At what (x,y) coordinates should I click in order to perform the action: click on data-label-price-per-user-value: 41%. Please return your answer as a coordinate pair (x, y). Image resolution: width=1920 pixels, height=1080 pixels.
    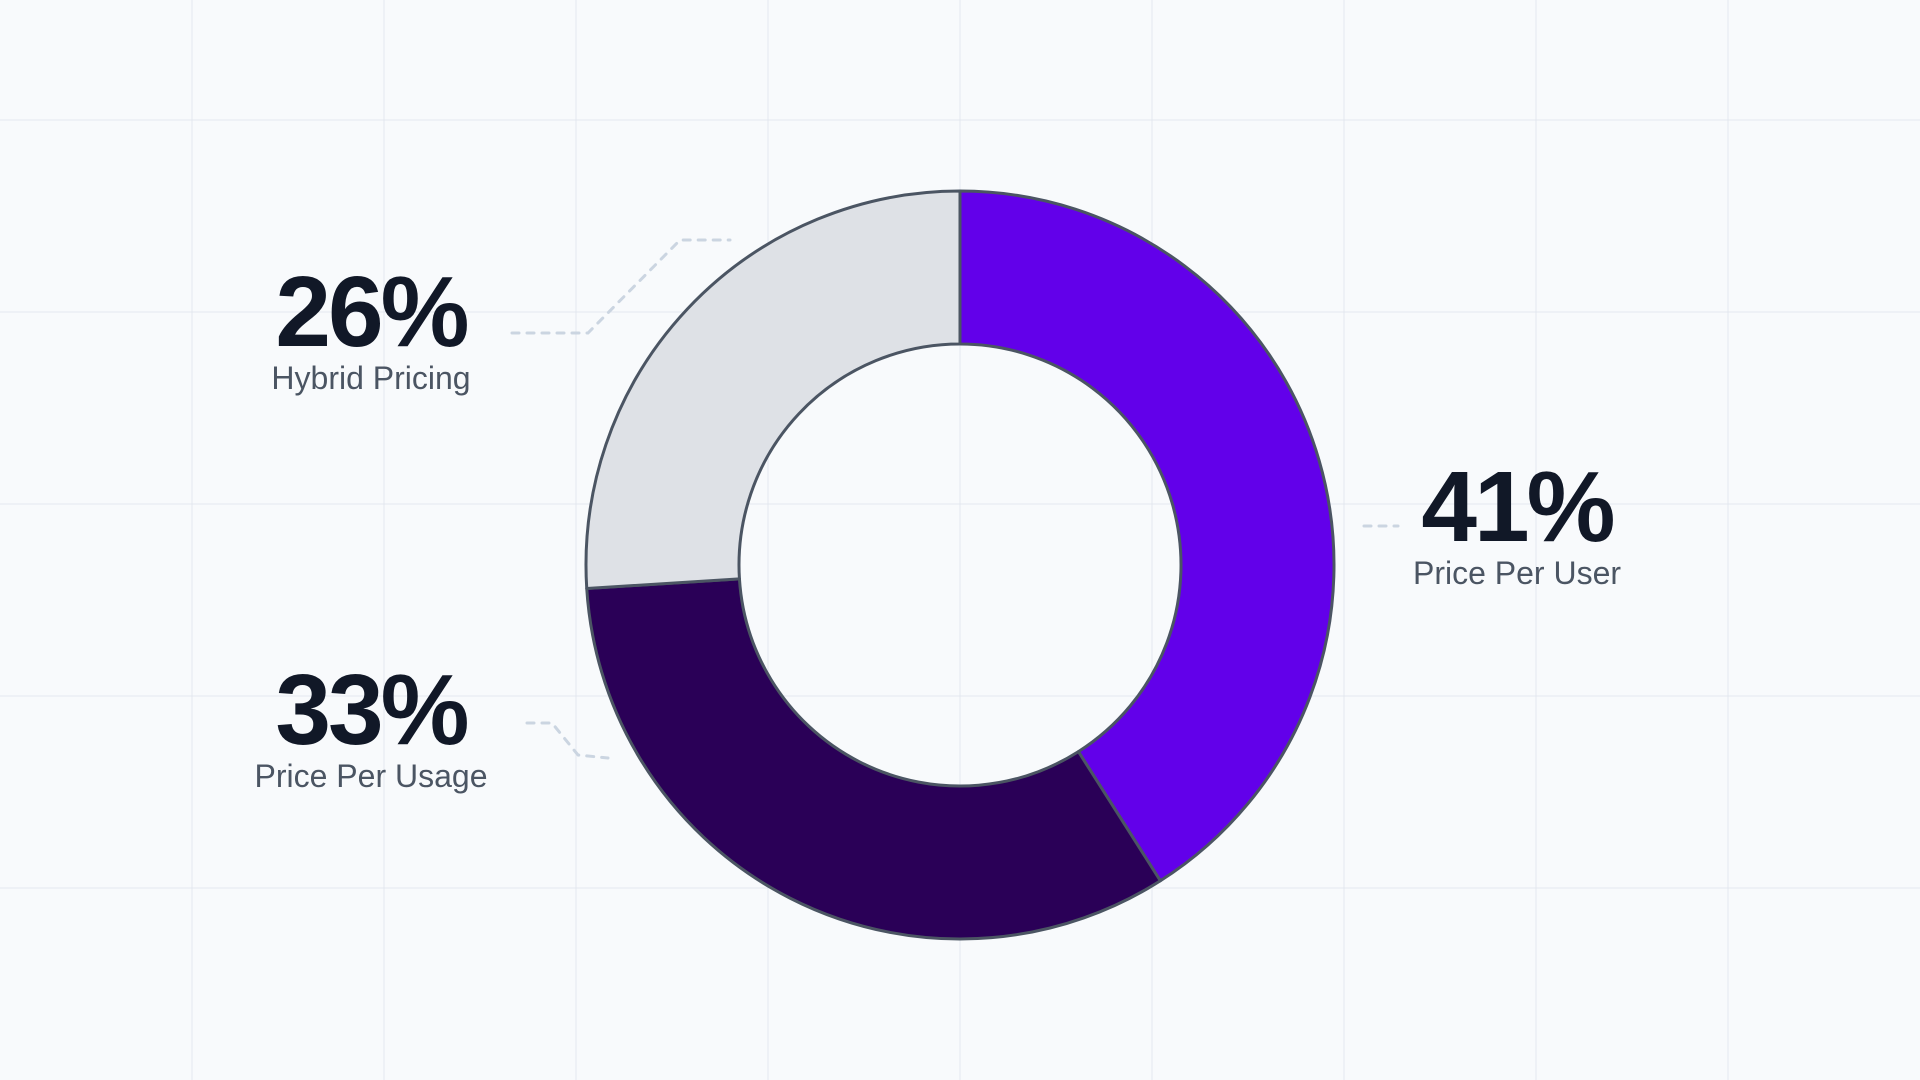
    Looking at the image, I should click on (1518, 507).